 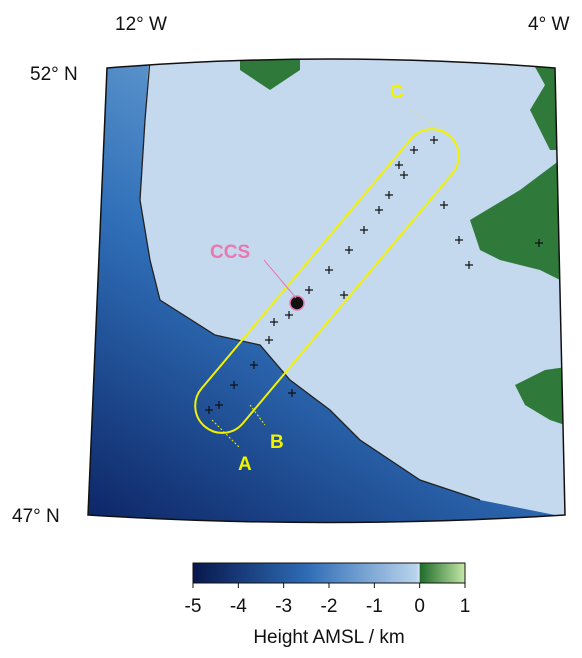 What do you see at coordinates (245, 464) in the screenshot?
I see `point-label: A` at bounding box center [245, 464].